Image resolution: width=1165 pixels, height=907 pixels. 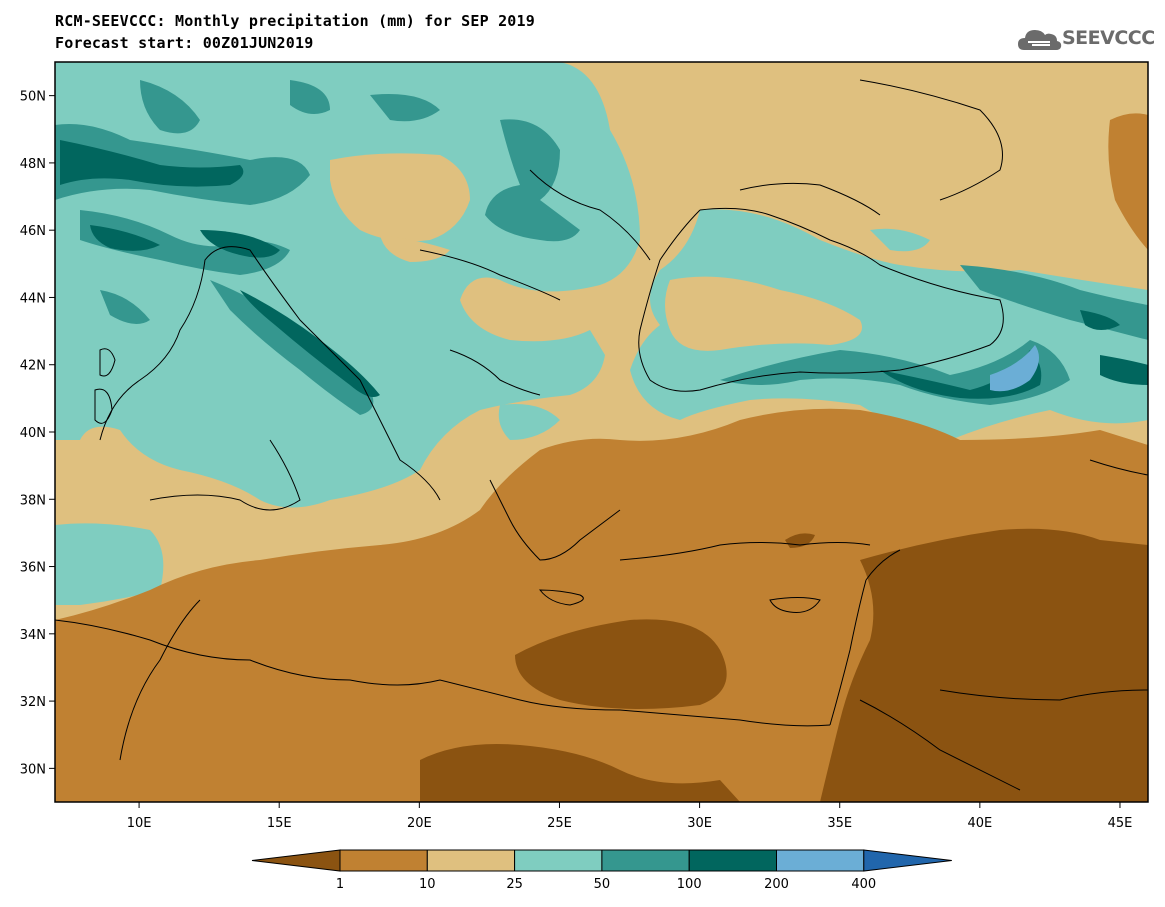 What do you see at coordinates (33, 231) in the screenshot?
I see `lat-tick-label: 46N` at bounding box center [33, 231].